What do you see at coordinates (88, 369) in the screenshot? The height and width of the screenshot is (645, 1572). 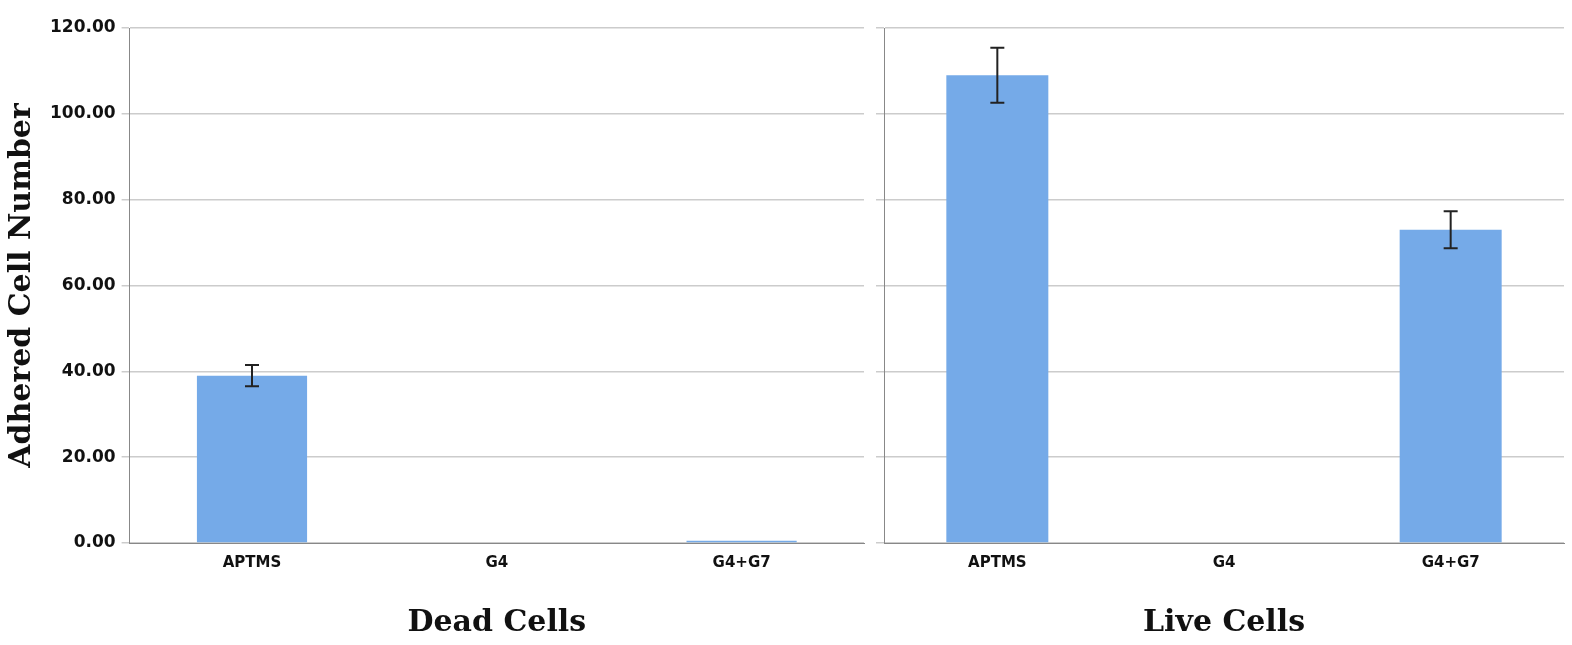 I see `y-tick-label: 40.00` at bounding box center [88, 369].